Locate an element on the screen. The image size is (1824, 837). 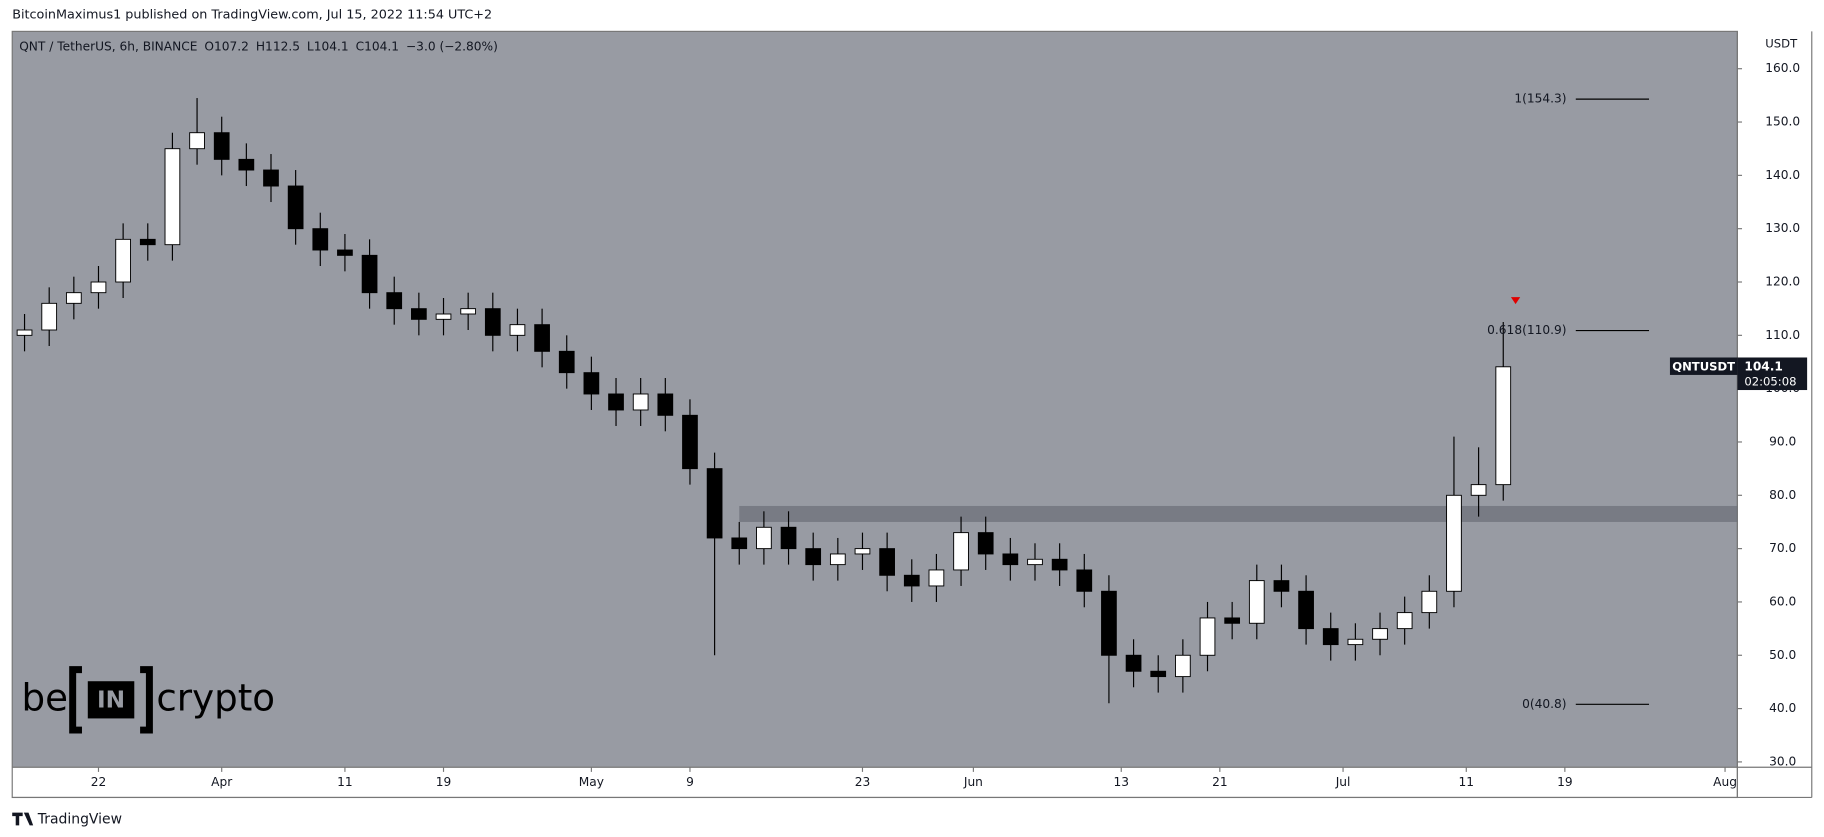
logo: be IN crypto is located at coordinates (148, 700).